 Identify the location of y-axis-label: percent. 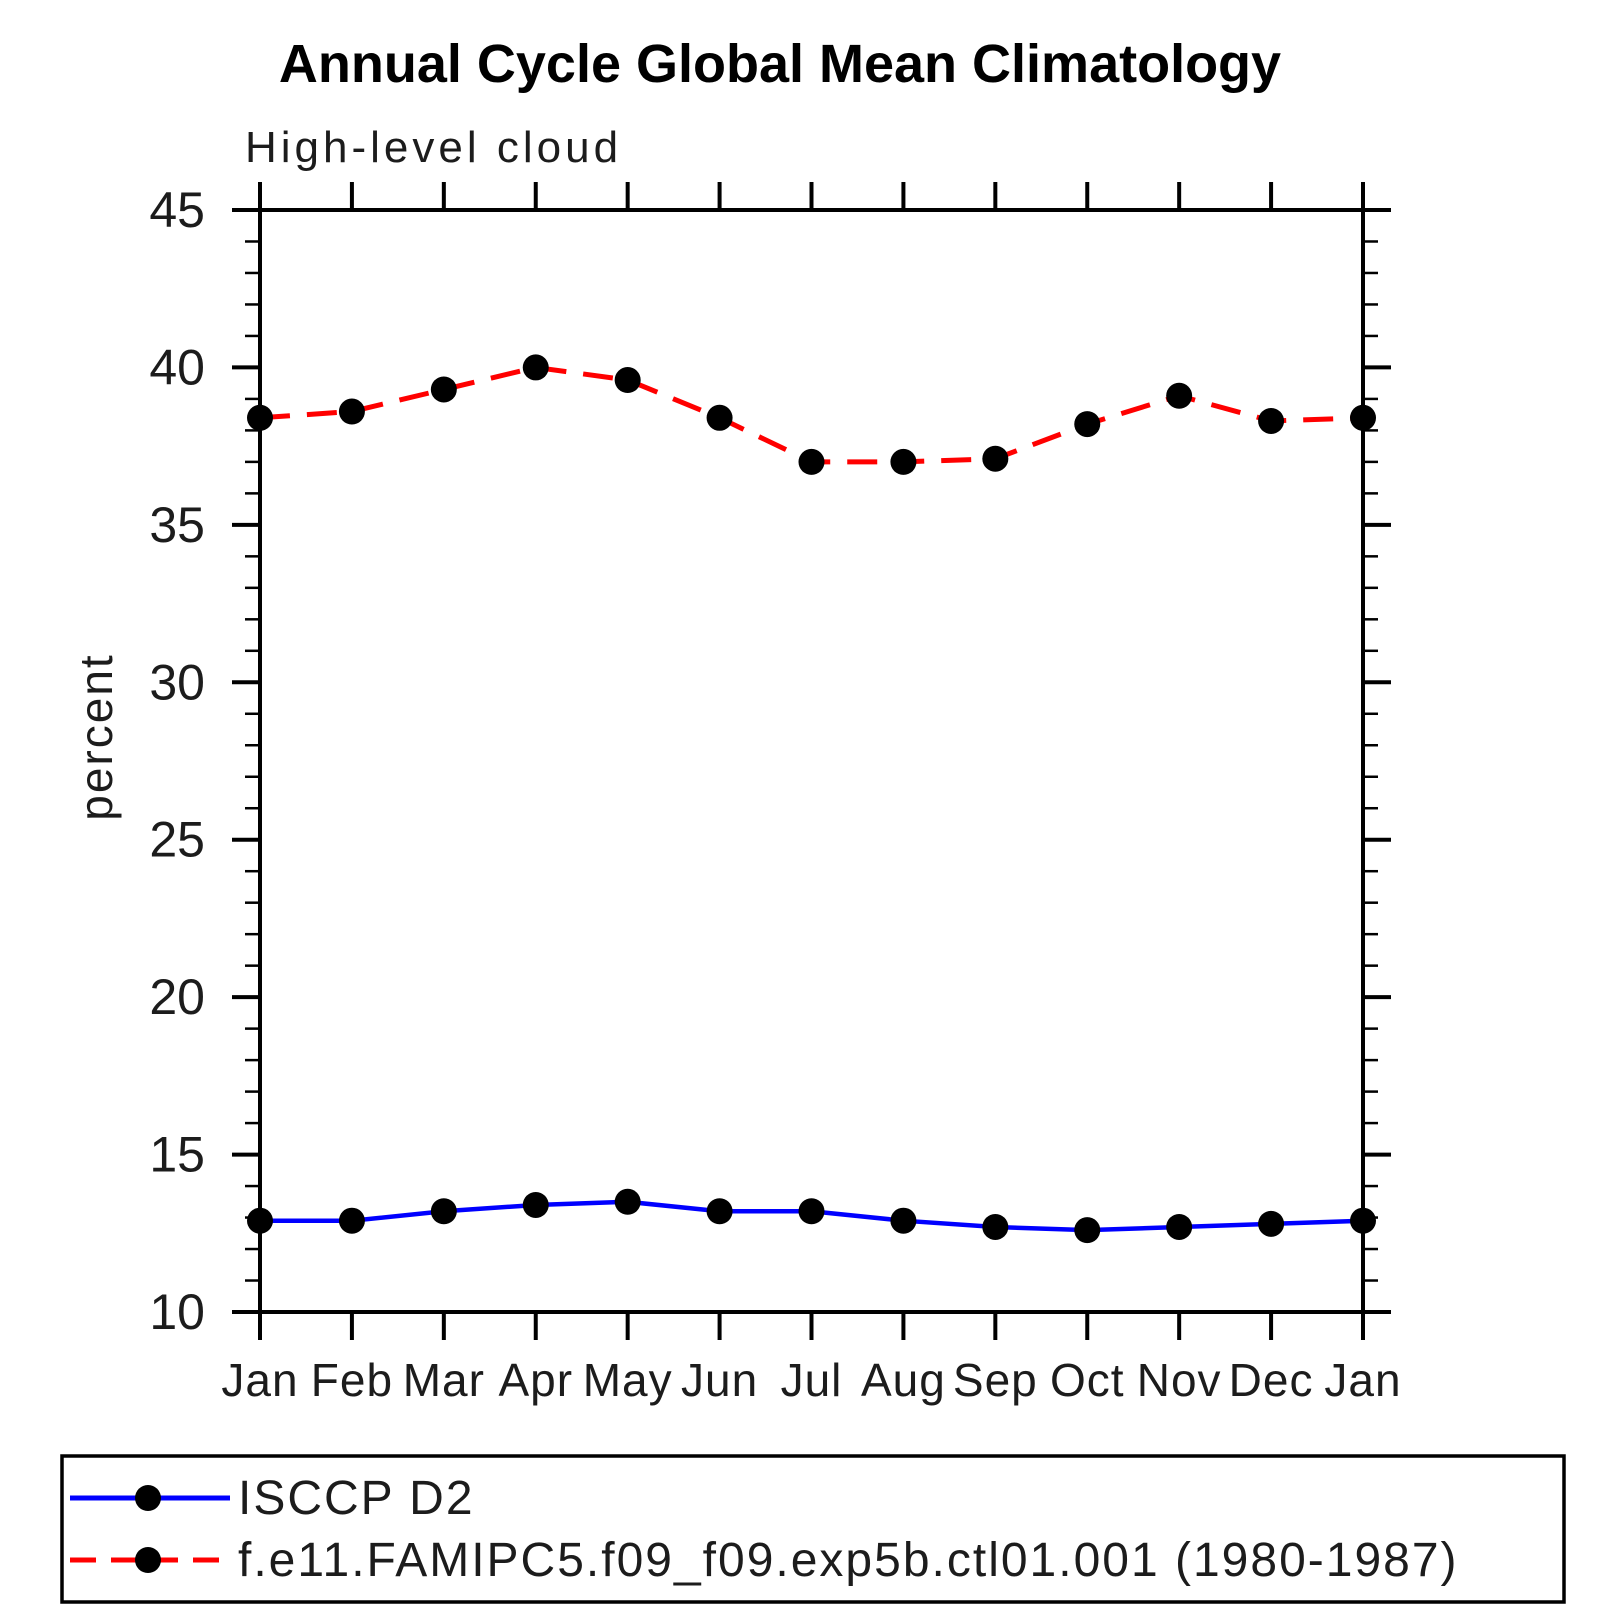
(96, 736).